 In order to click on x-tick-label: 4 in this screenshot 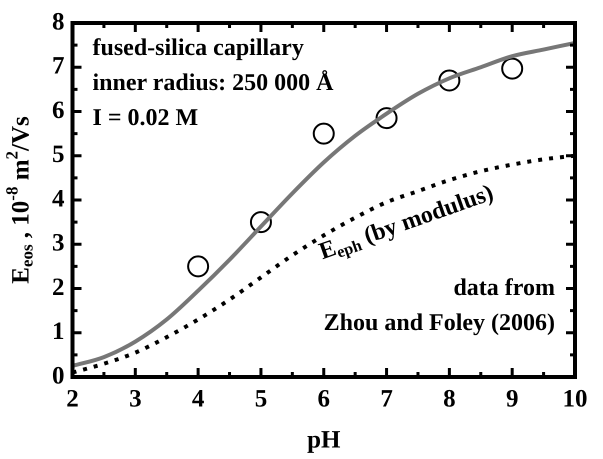, I will do `click(198, 398)`.